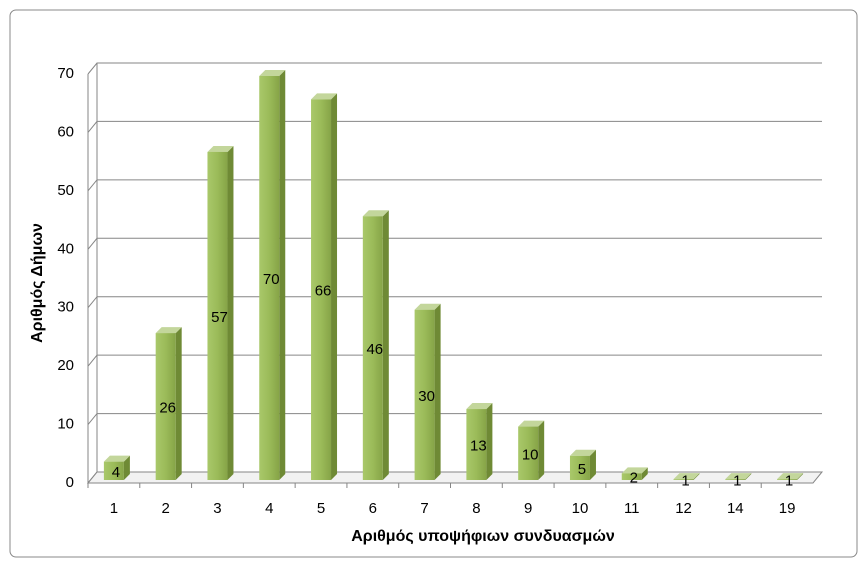 The image size is (867, 573). I want to click on floor, so click(455, 477).